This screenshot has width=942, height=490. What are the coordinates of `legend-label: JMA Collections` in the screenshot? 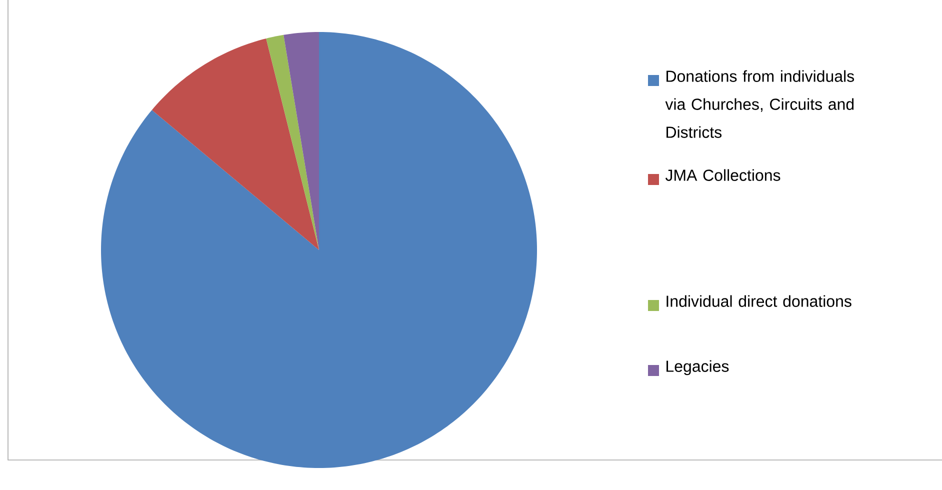 It's located at (722, 175).